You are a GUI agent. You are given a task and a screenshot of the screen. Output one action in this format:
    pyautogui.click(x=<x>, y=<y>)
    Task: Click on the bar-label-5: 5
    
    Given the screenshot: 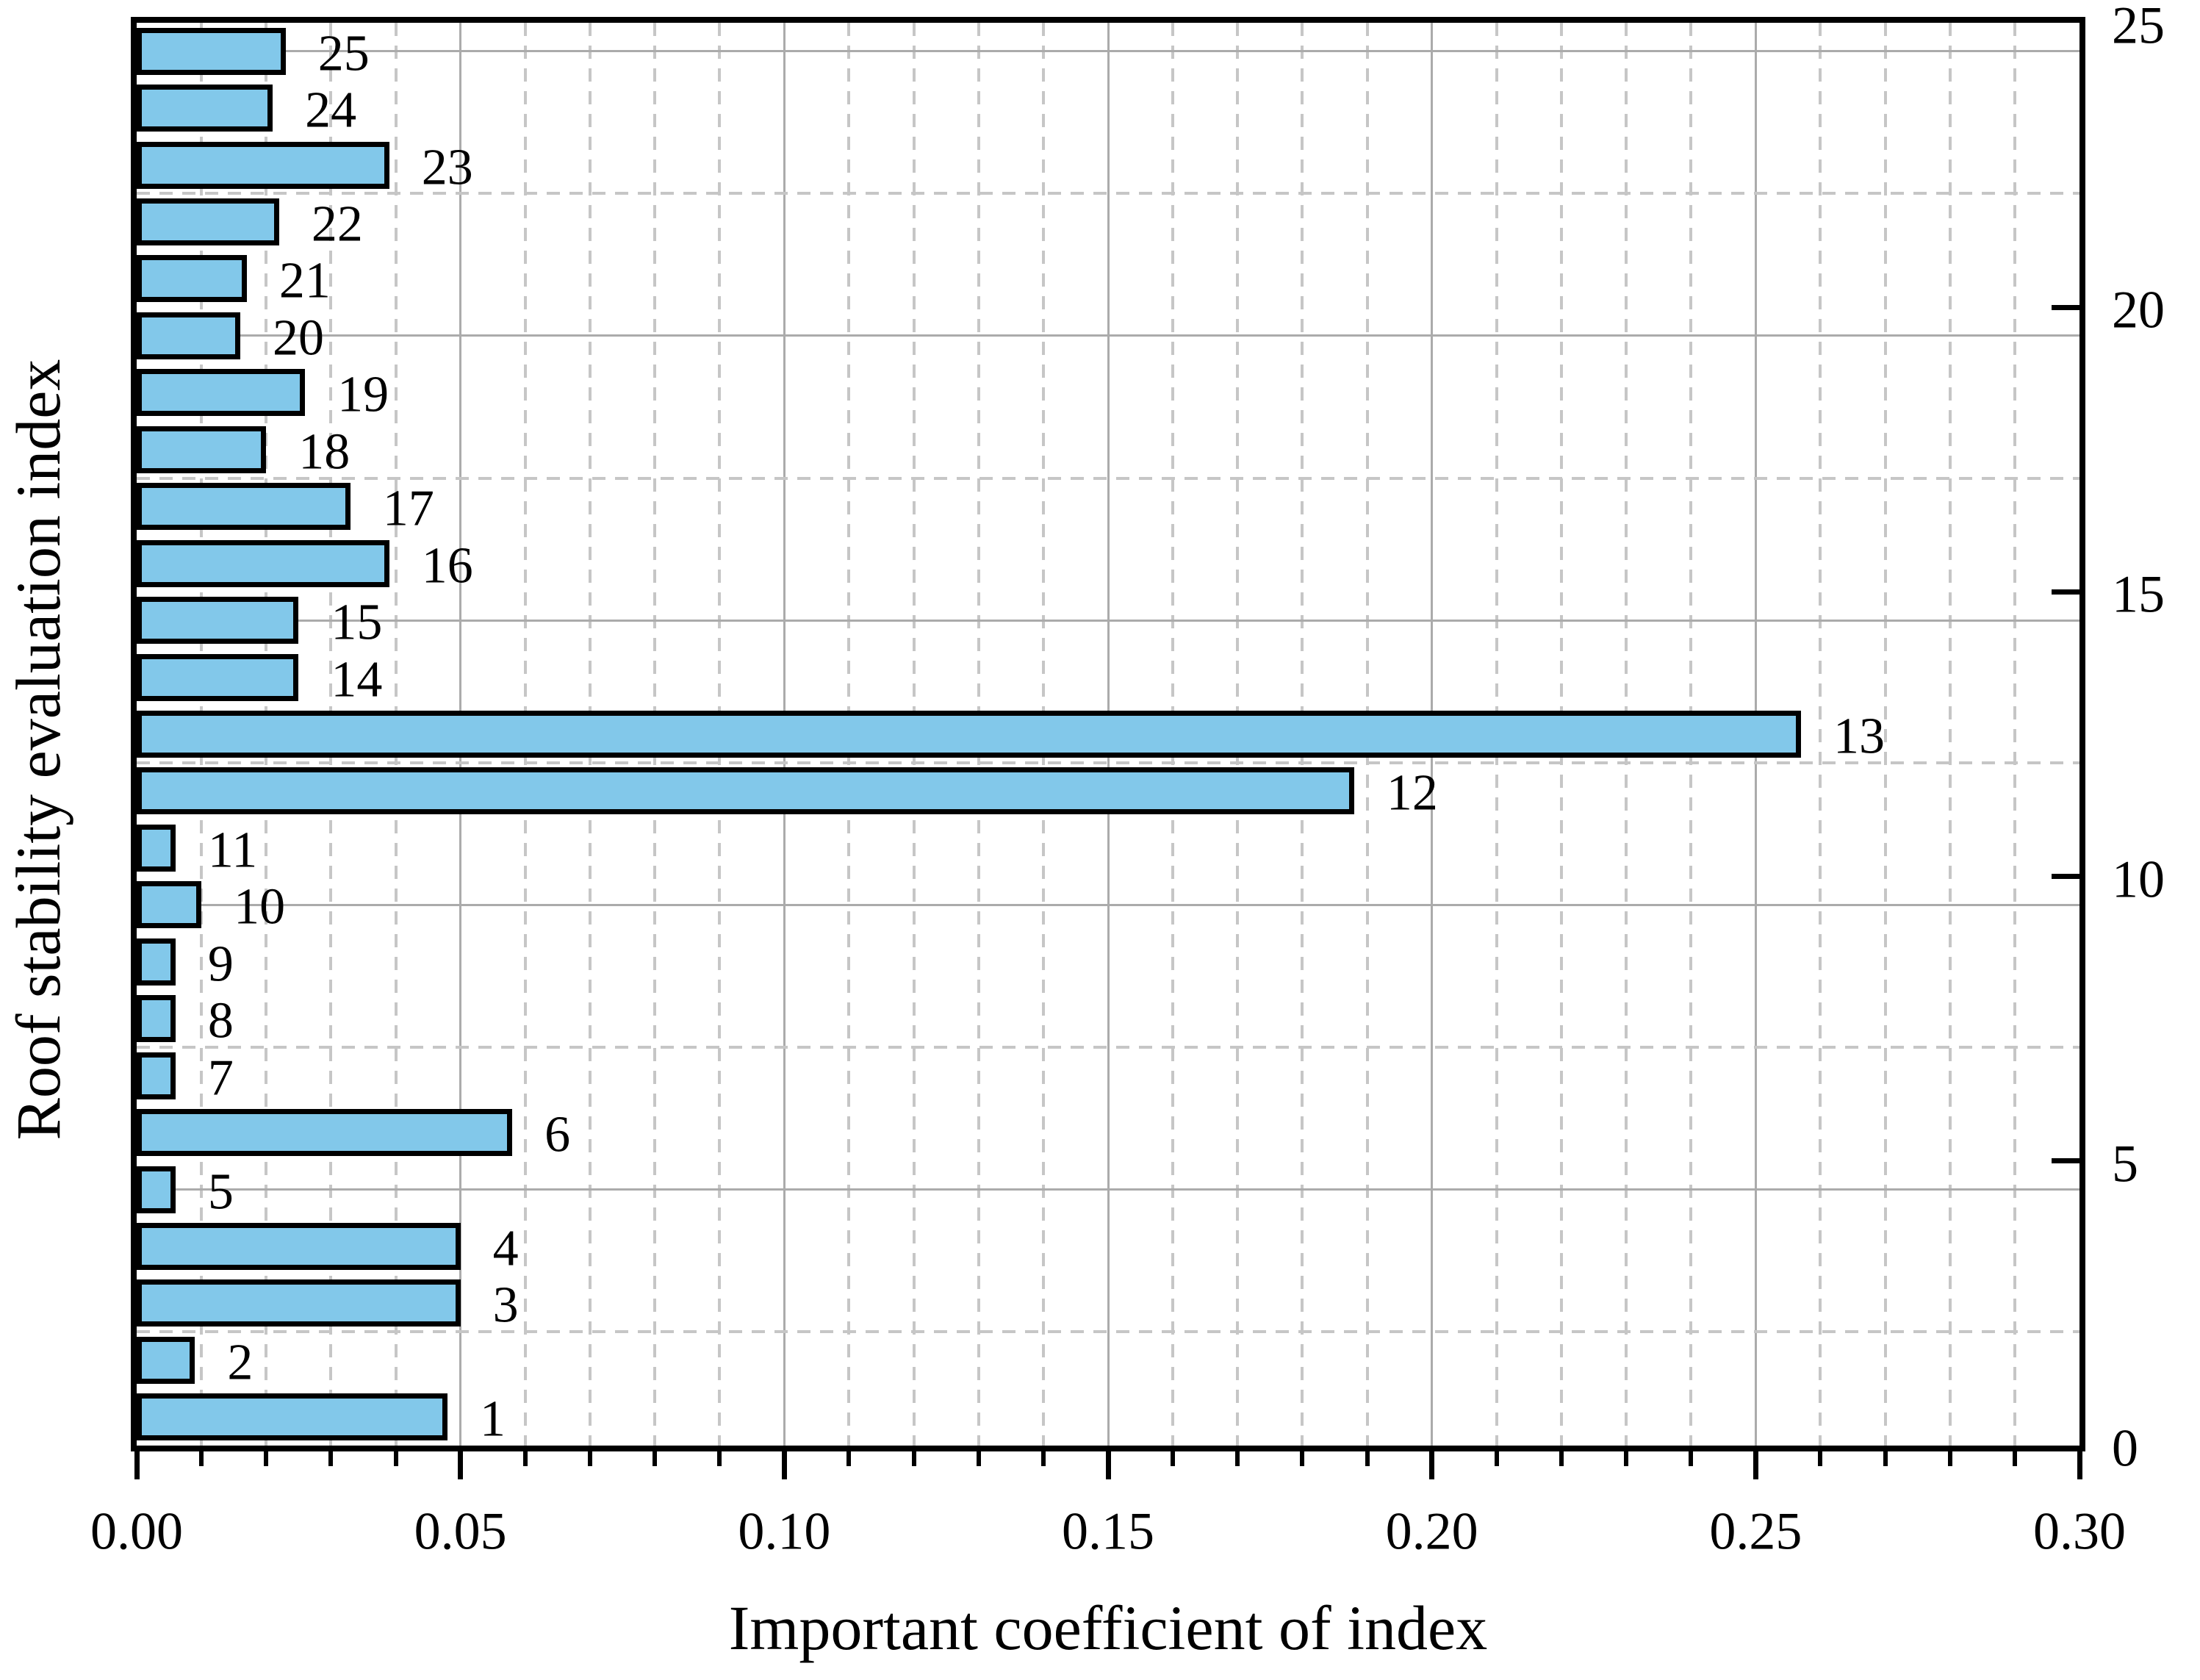 What is the action you would take?
    pyautogui.click(x=220, y=1192)
    